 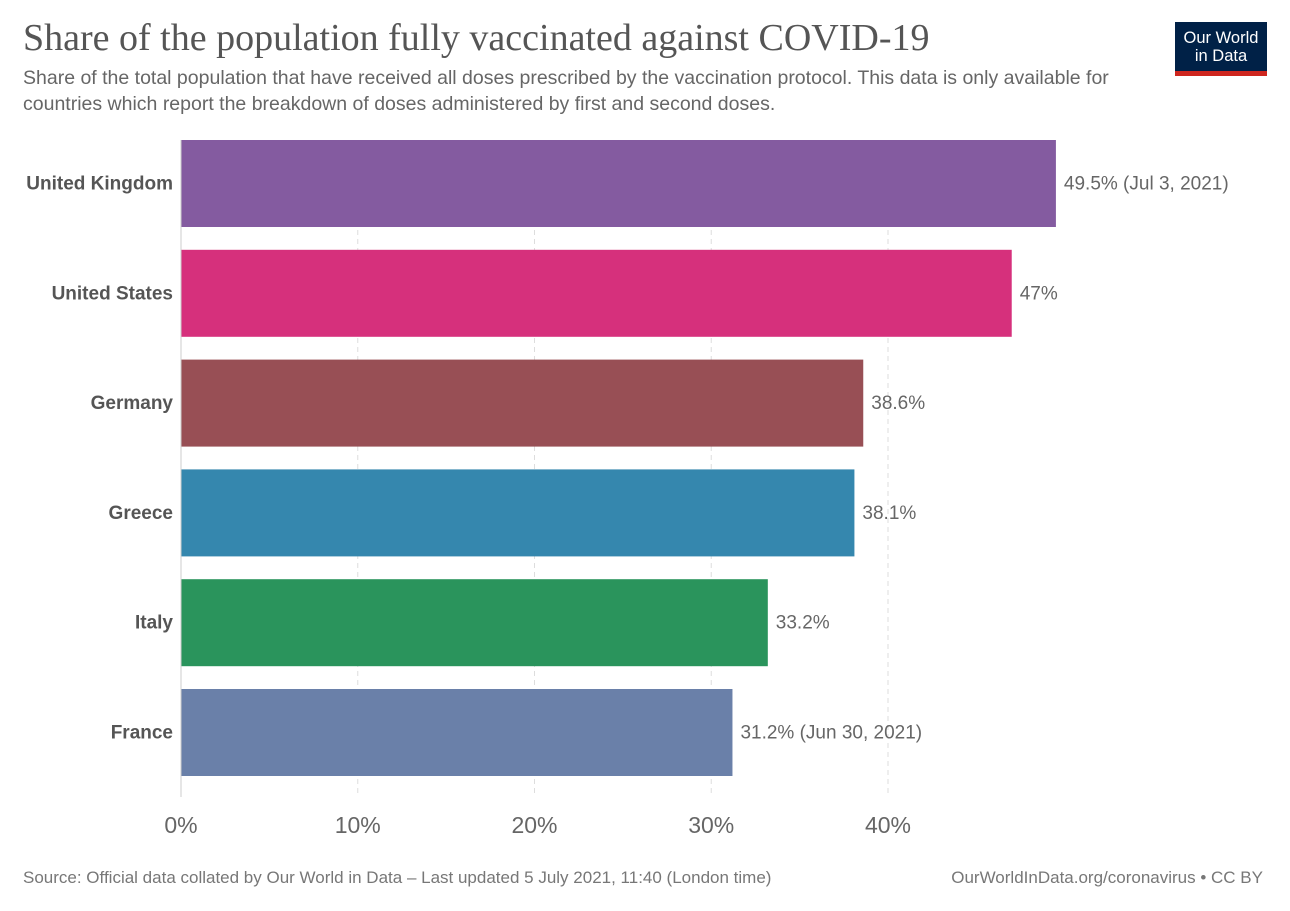 I want to click on bar-france, so click(x=457, y=732).